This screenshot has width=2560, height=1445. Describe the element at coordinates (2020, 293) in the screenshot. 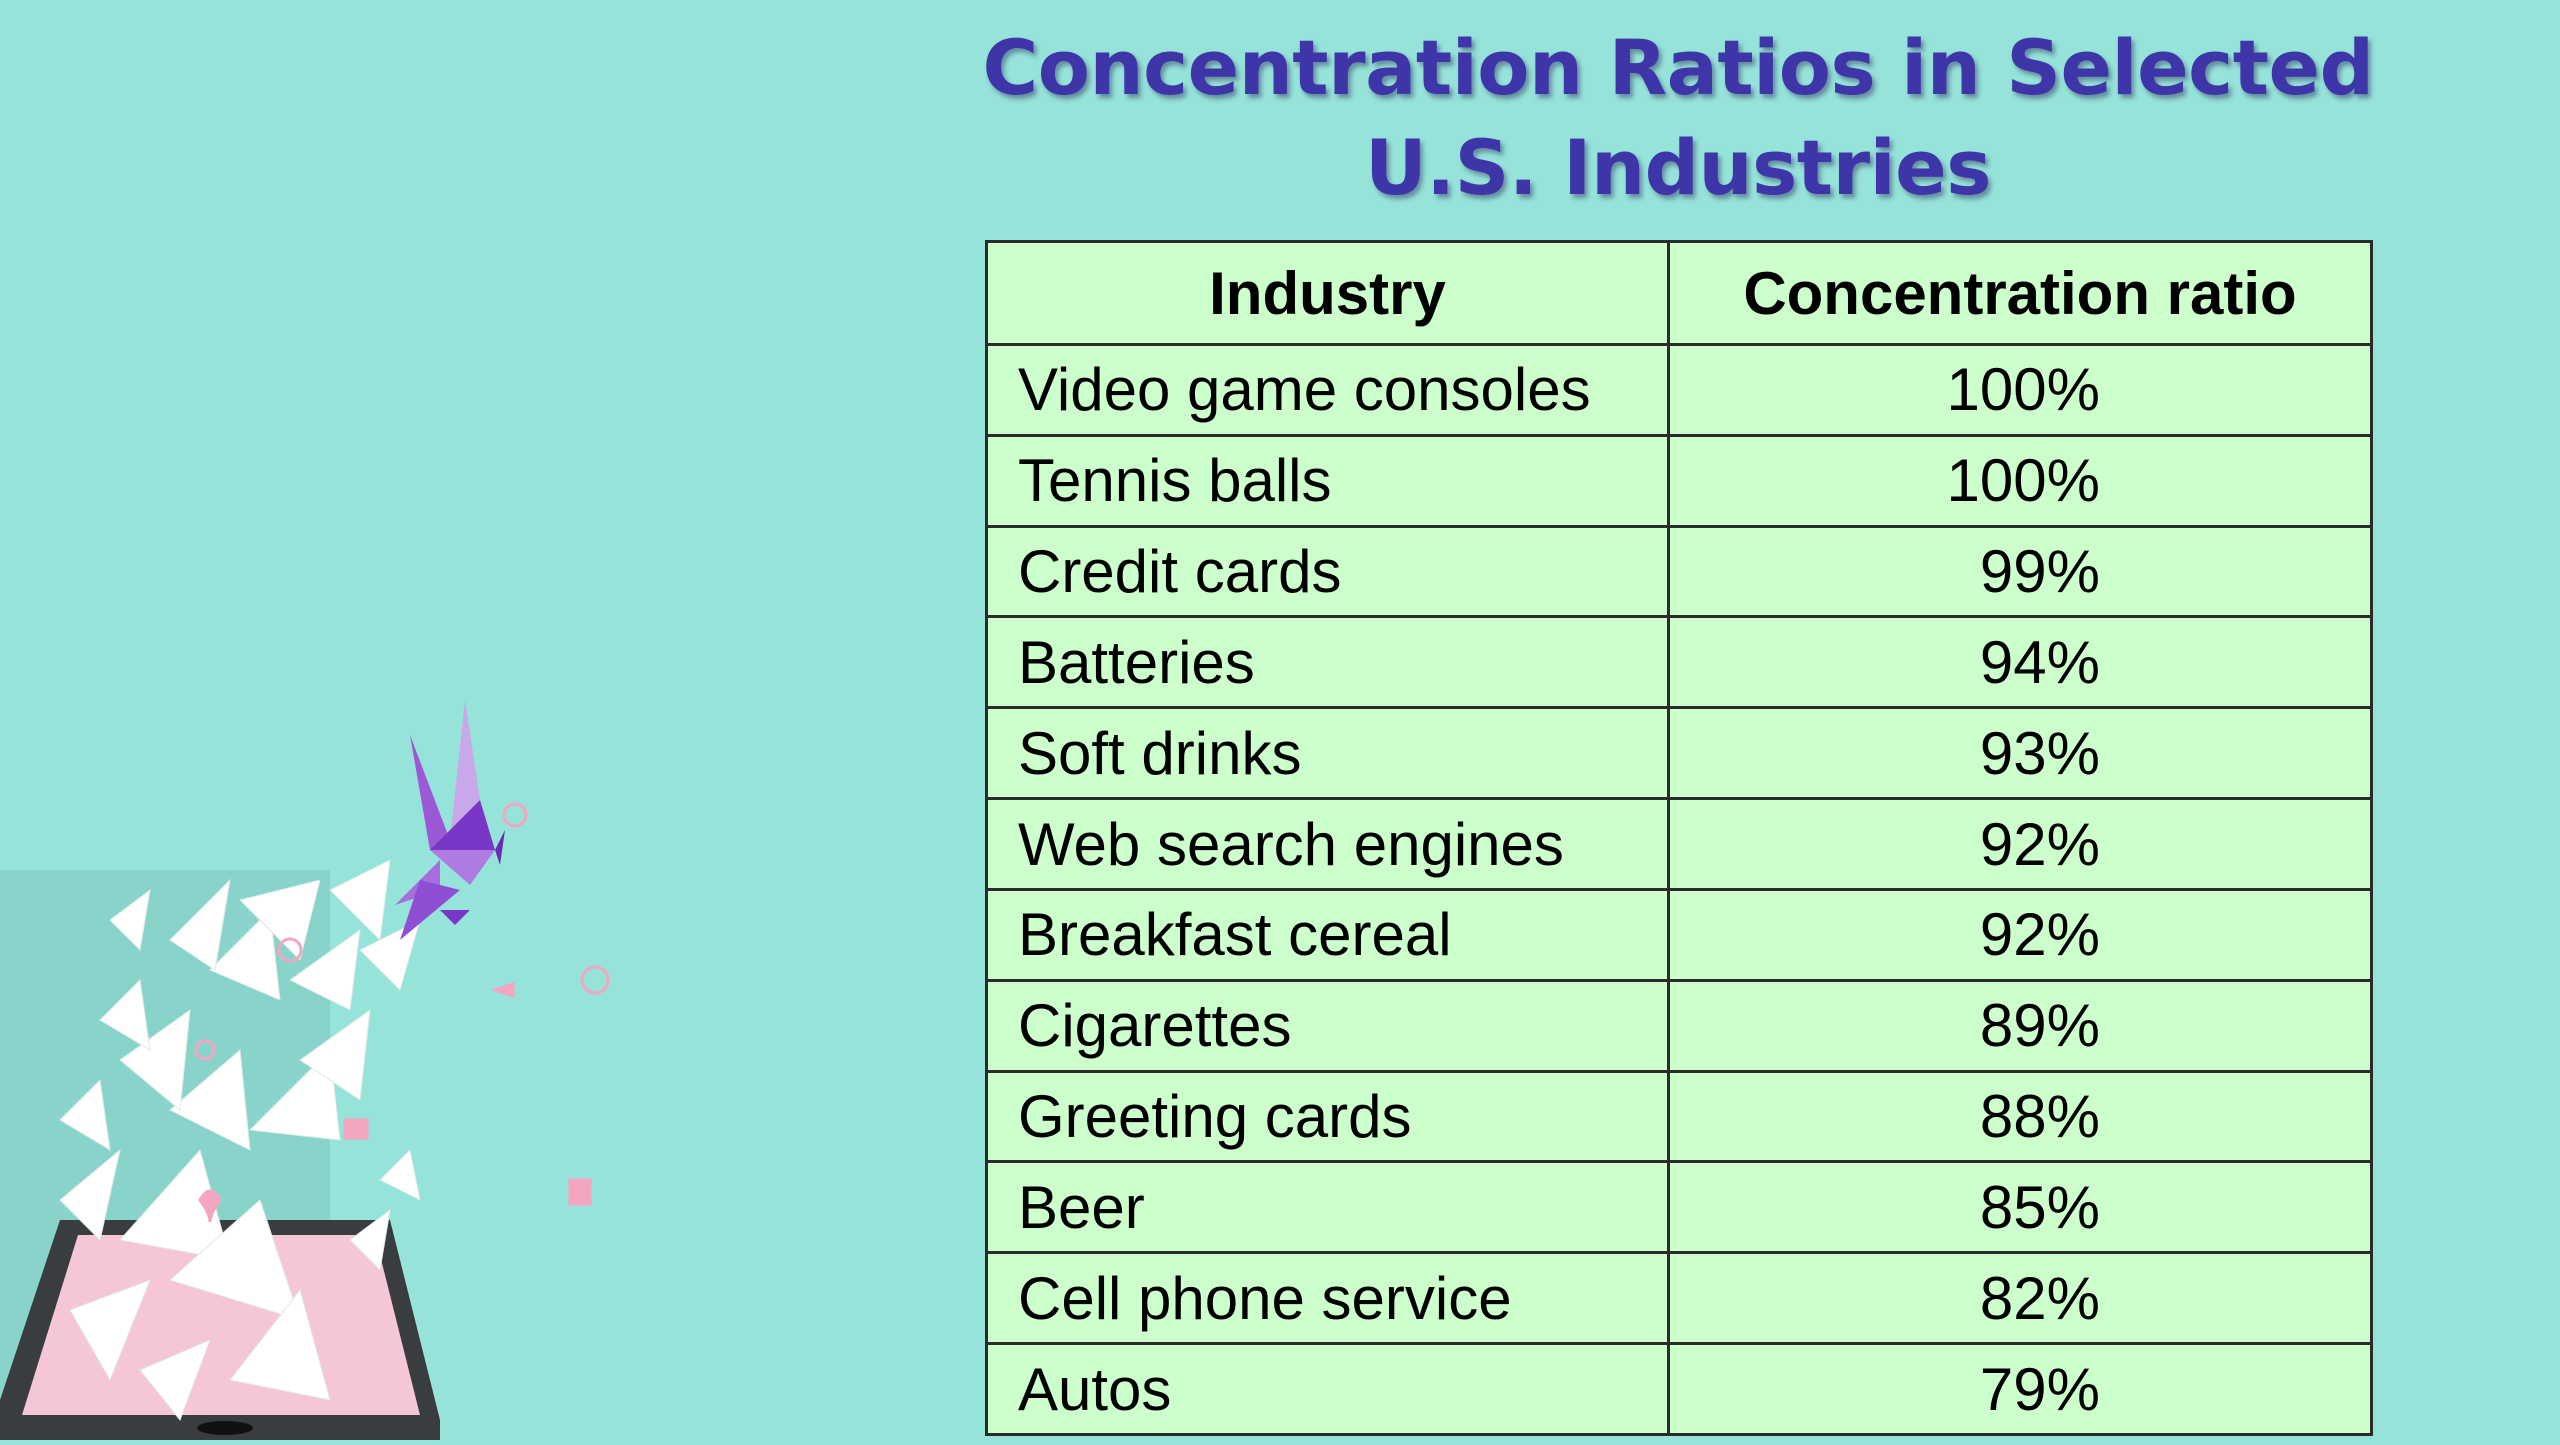

I see `column-header-concentration-ratio: Concentration ratio` at that location.